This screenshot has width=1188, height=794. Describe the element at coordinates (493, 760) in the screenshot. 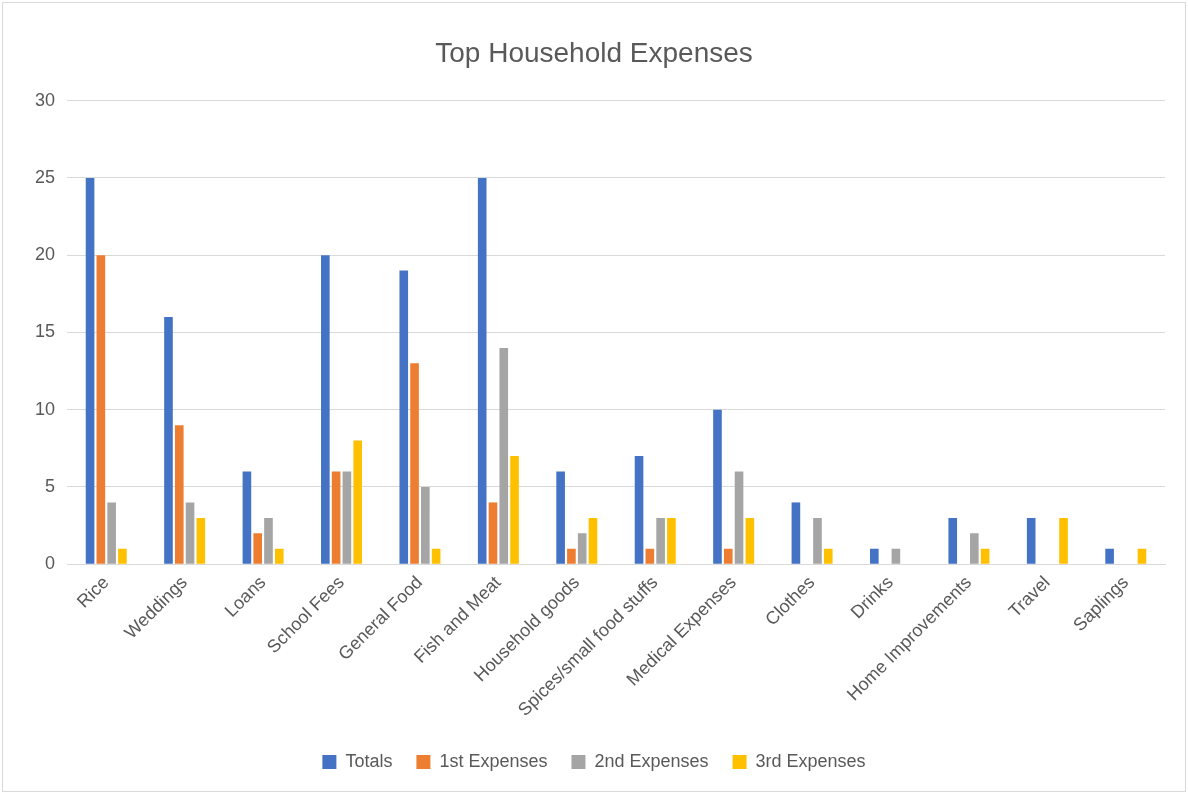

I see `legend-label: 1st Expenses` at that location.